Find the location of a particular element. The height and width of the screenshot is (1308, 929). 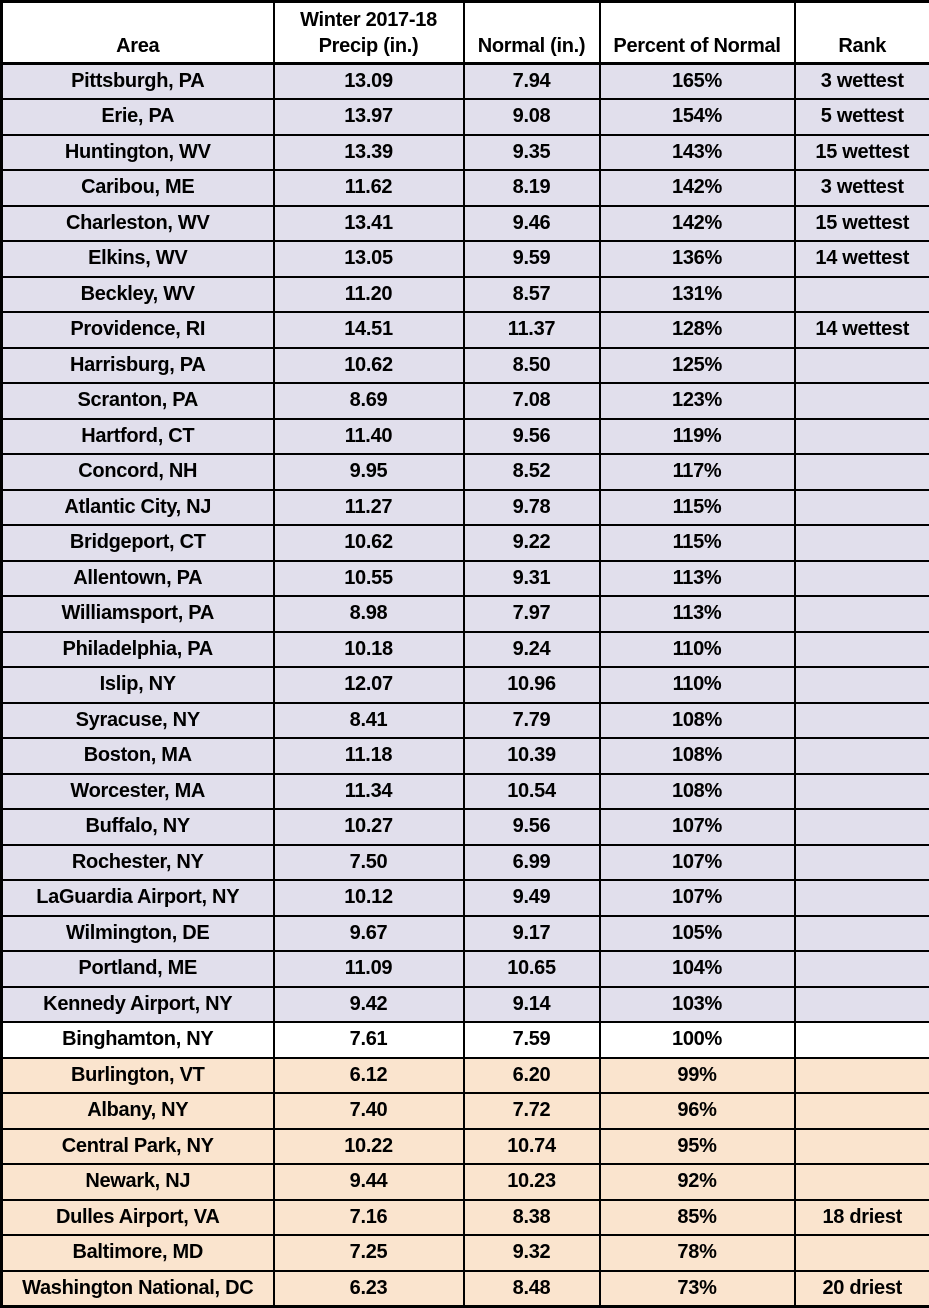

col-header-precip-line2: Precip (in.) is located at coordinates (369, 46).